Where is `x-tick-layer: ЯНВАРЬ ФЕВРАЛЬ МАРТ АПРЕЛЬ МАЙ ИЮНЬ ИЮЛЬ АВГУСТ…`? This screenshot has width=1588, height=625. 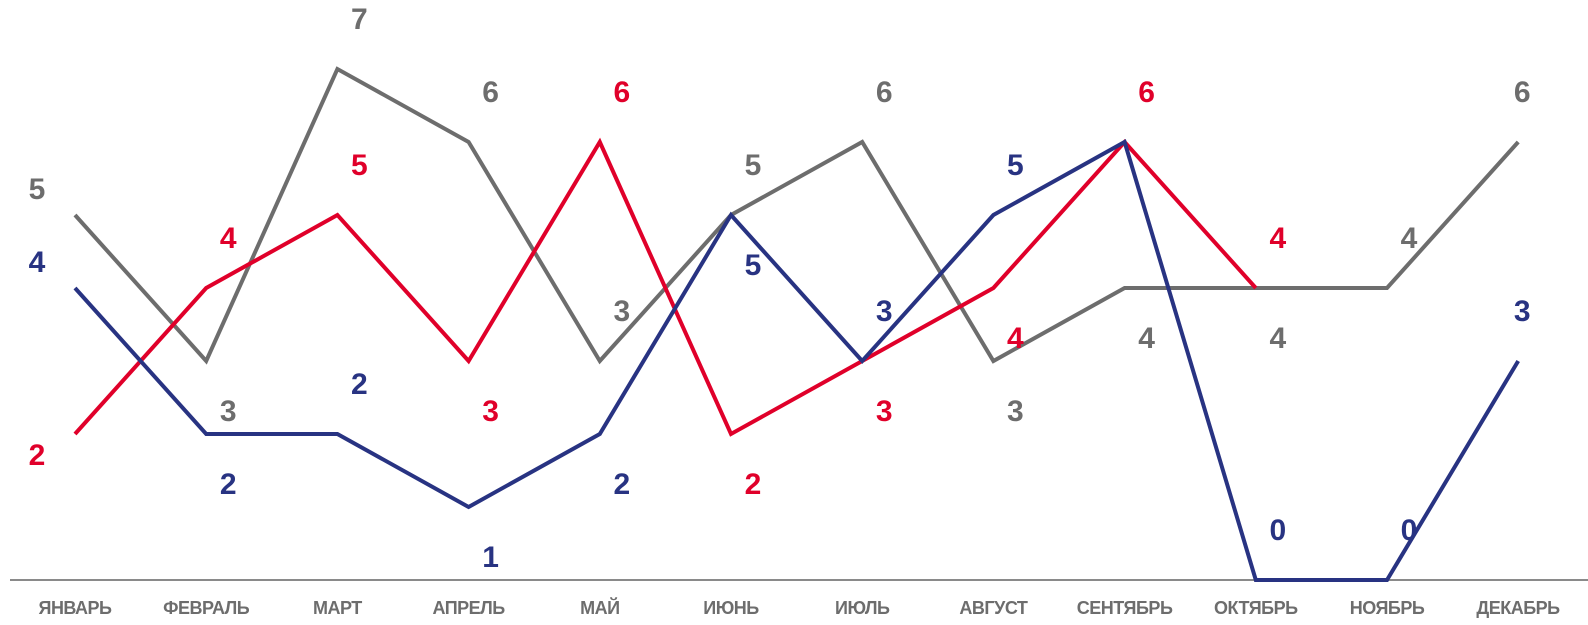
x-tick-layer: ЯНВАРЬ ФЕВРАЛЬ МАРТ АПРЕЛЬ МАЙ ИЮНЬ ИЮЛЬ АВГУСТ… is located at coordinates (800, 607).